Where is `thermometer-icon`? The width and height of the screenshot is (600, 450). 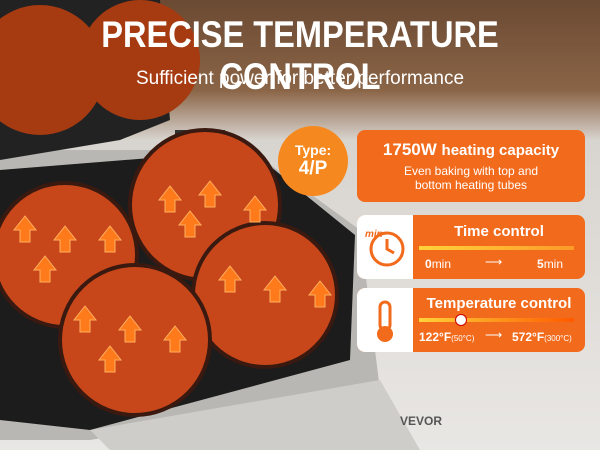 thermometer-icon is located at coordinates (385, 320).